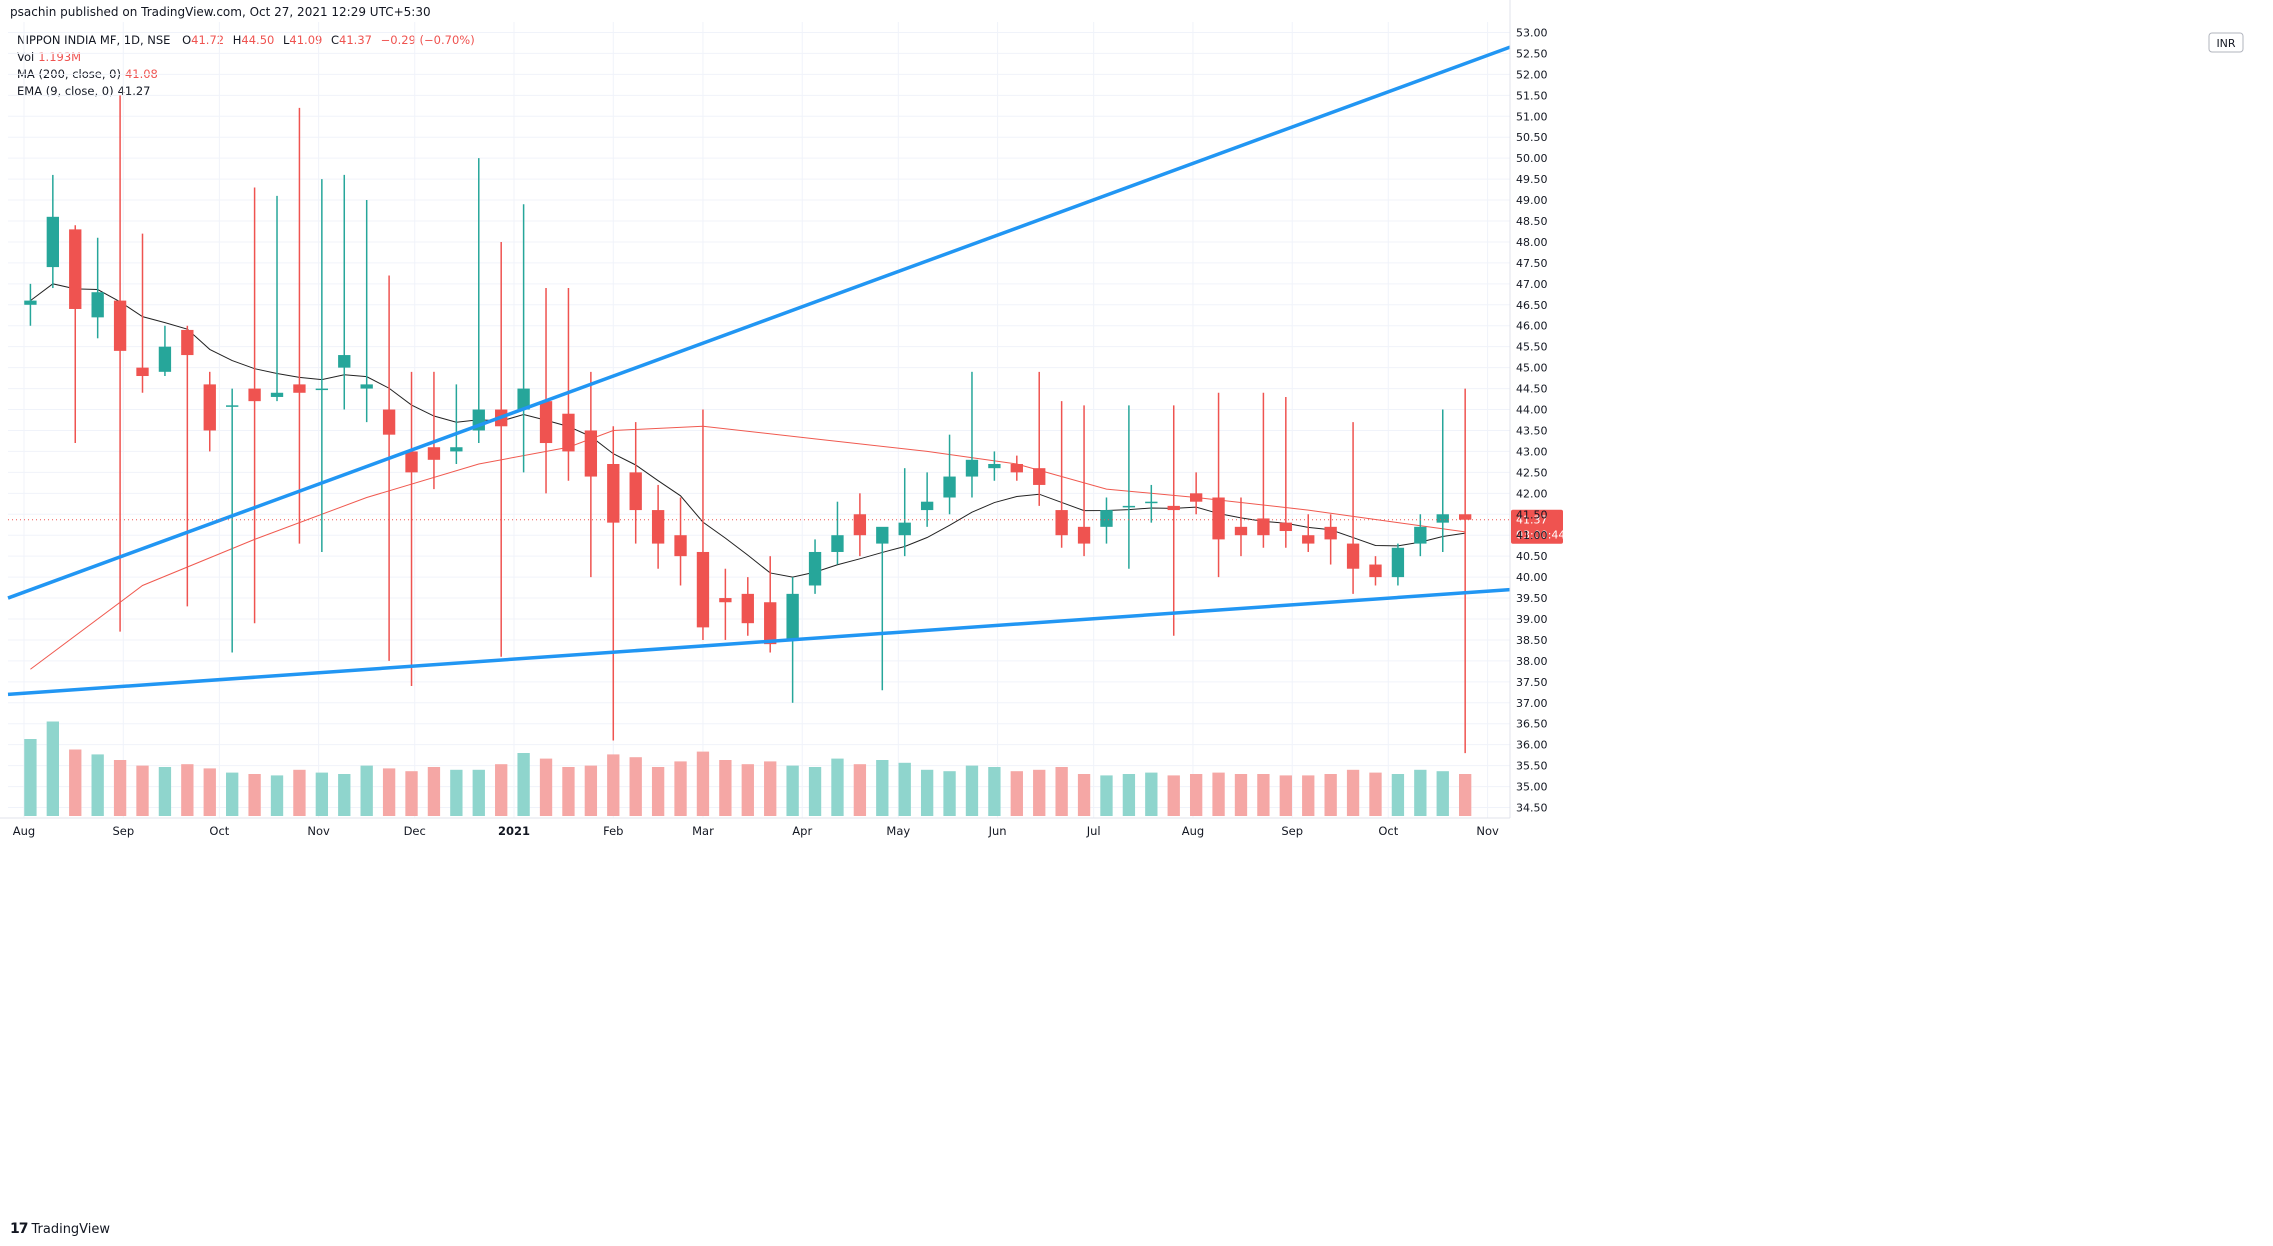 The height and width of the screenshot is (1246, 2273). What do you see at coordinates (60, 1229) in the screenshot?
I see `tradingview-branding: 17 TradingView` at bounding box center [60, 1229].